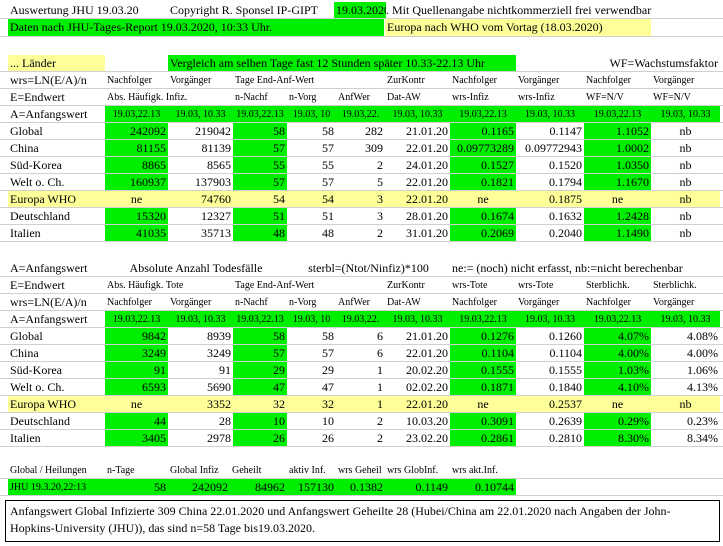  I want to click on infiz-r1-header-0: wrs=LN(E/A)/n, so click(48, 80).